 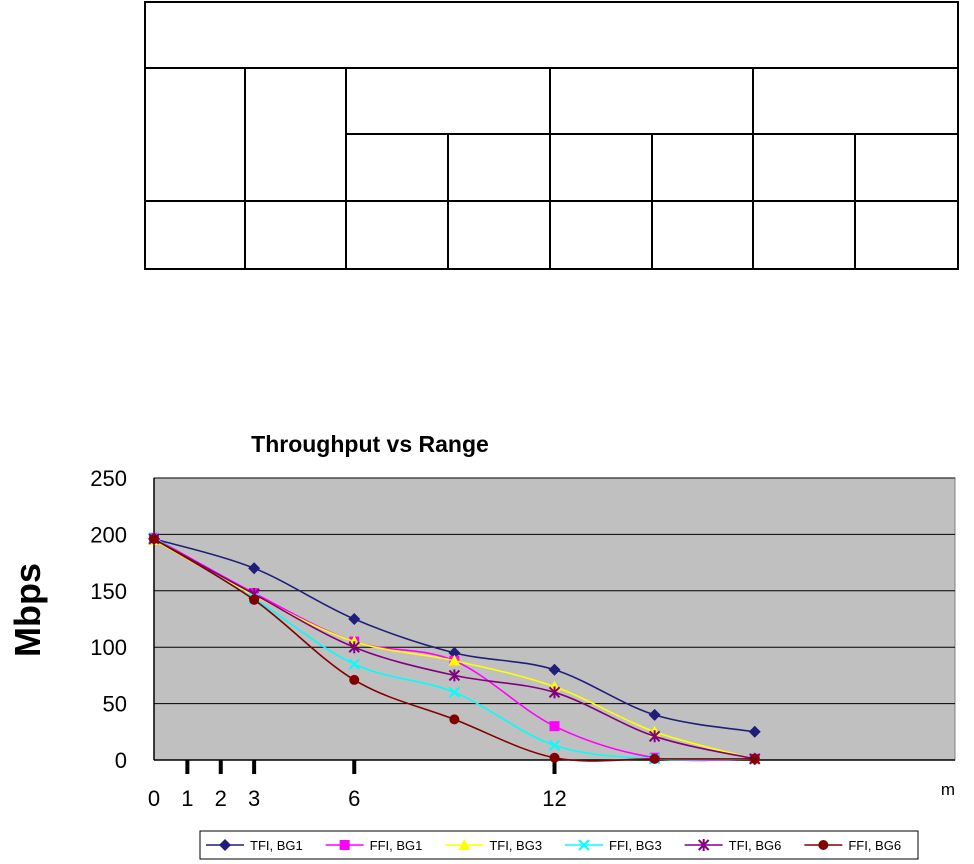 What do you see at coordinates (221, 798) in the screenshot?
I see `x-tick-label: 2` at bounding box center [221, 798].